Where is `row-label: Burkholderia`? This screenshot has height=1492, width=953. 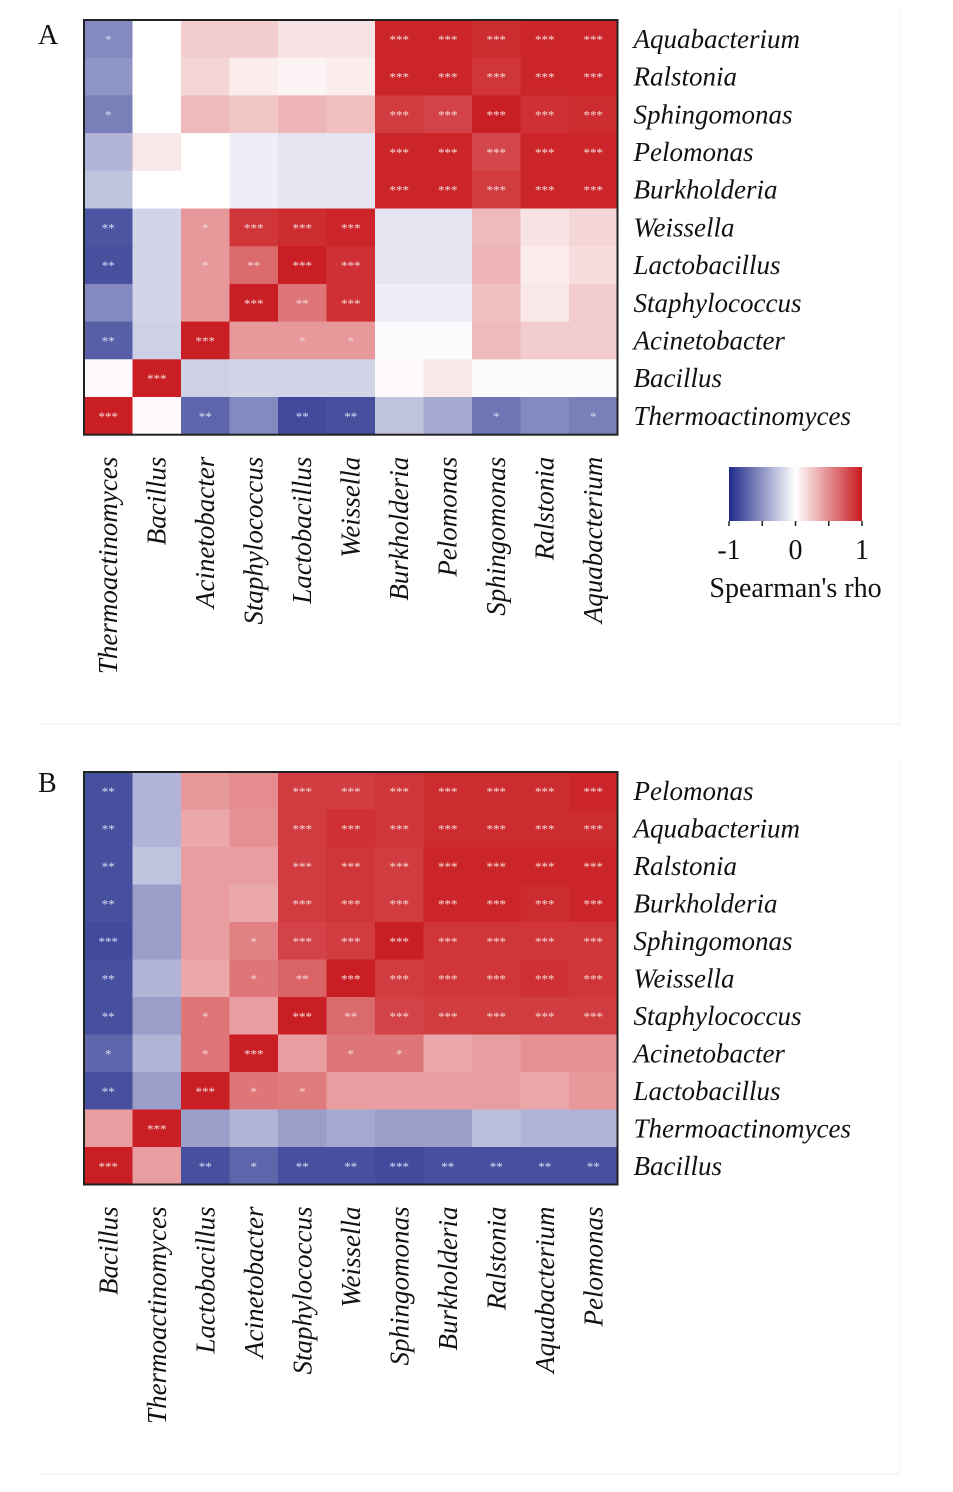
row-label: Burkholderia is located at coordinates (706, 903).